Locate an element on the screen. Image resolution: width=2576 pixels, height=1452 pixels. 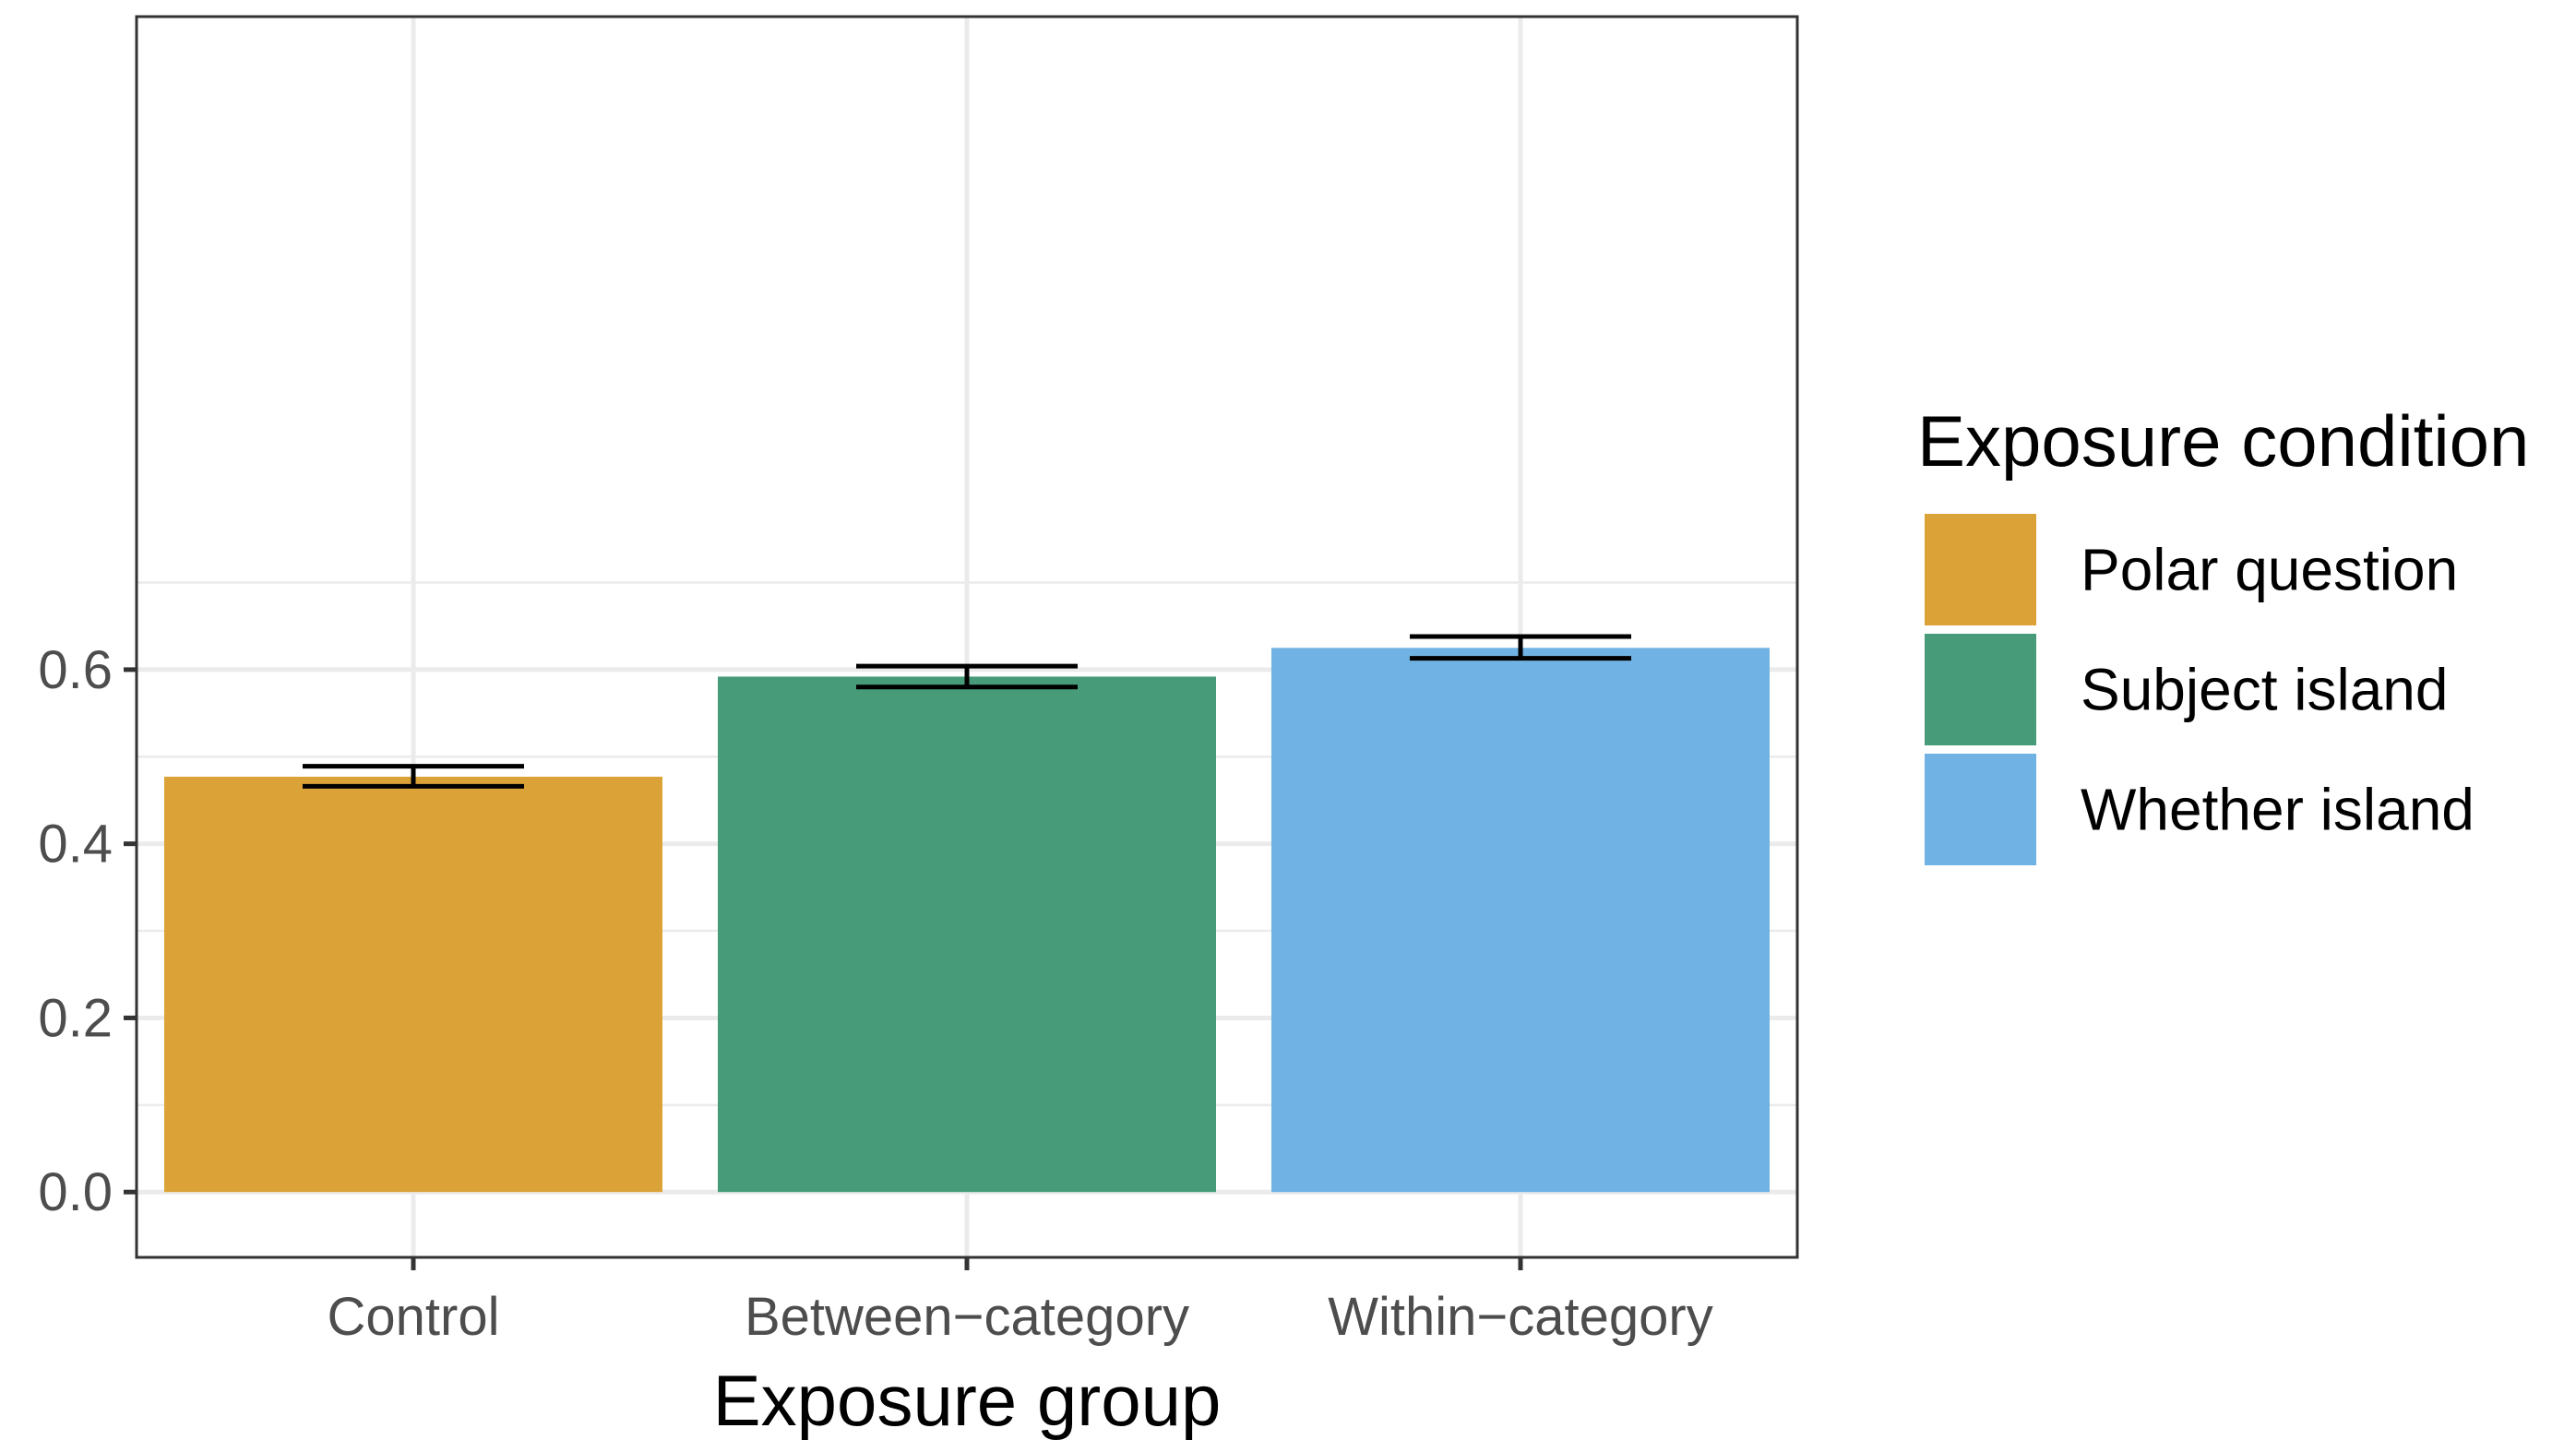
legend-title: Exposure condition is located at coordinates (2223, 441).